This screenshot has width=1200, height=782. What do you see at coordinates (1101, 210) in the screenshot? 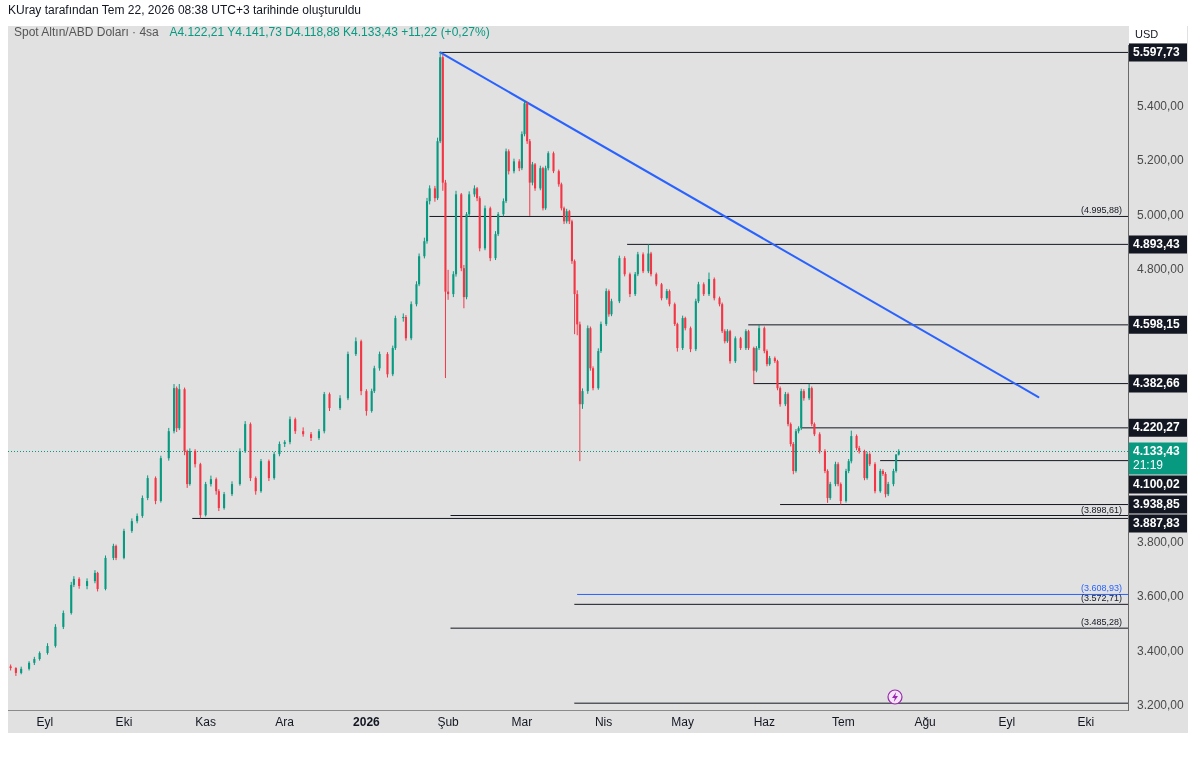
I see `annotation: (4.995,88)` at bounding box center [1101, 210].